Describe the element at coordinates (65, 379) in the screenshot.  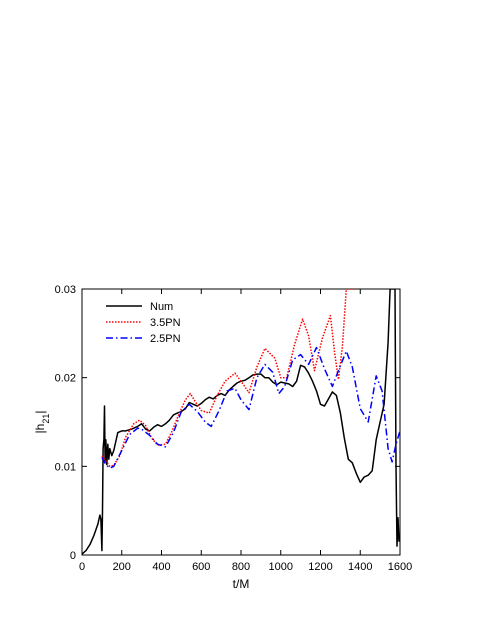
I see `y-tick-label: 0.02` at that location.